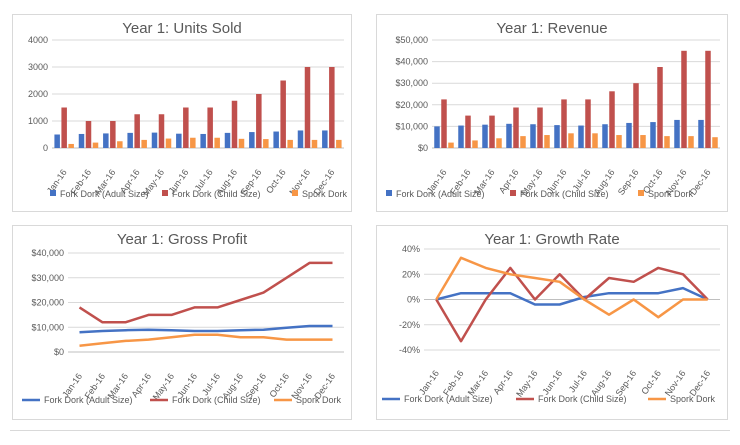  Describe the element at coordinates (551, 28) in the screenshot. I see `chart-title: Year 1: Revenue` at that location.